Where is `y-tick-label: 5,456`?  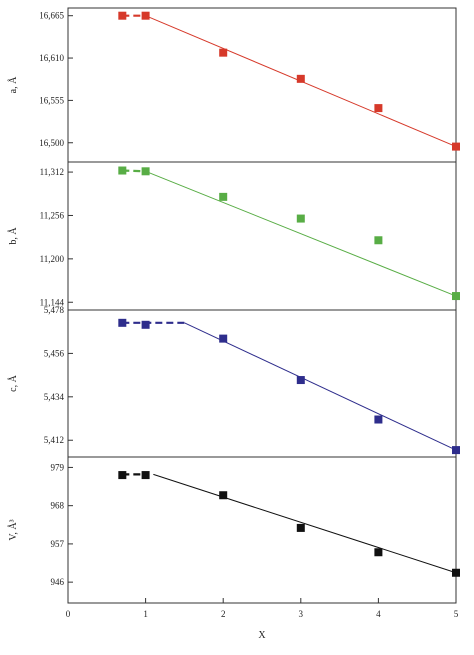
y-tick-label: 5,456 is located at coordinates (54, 353).